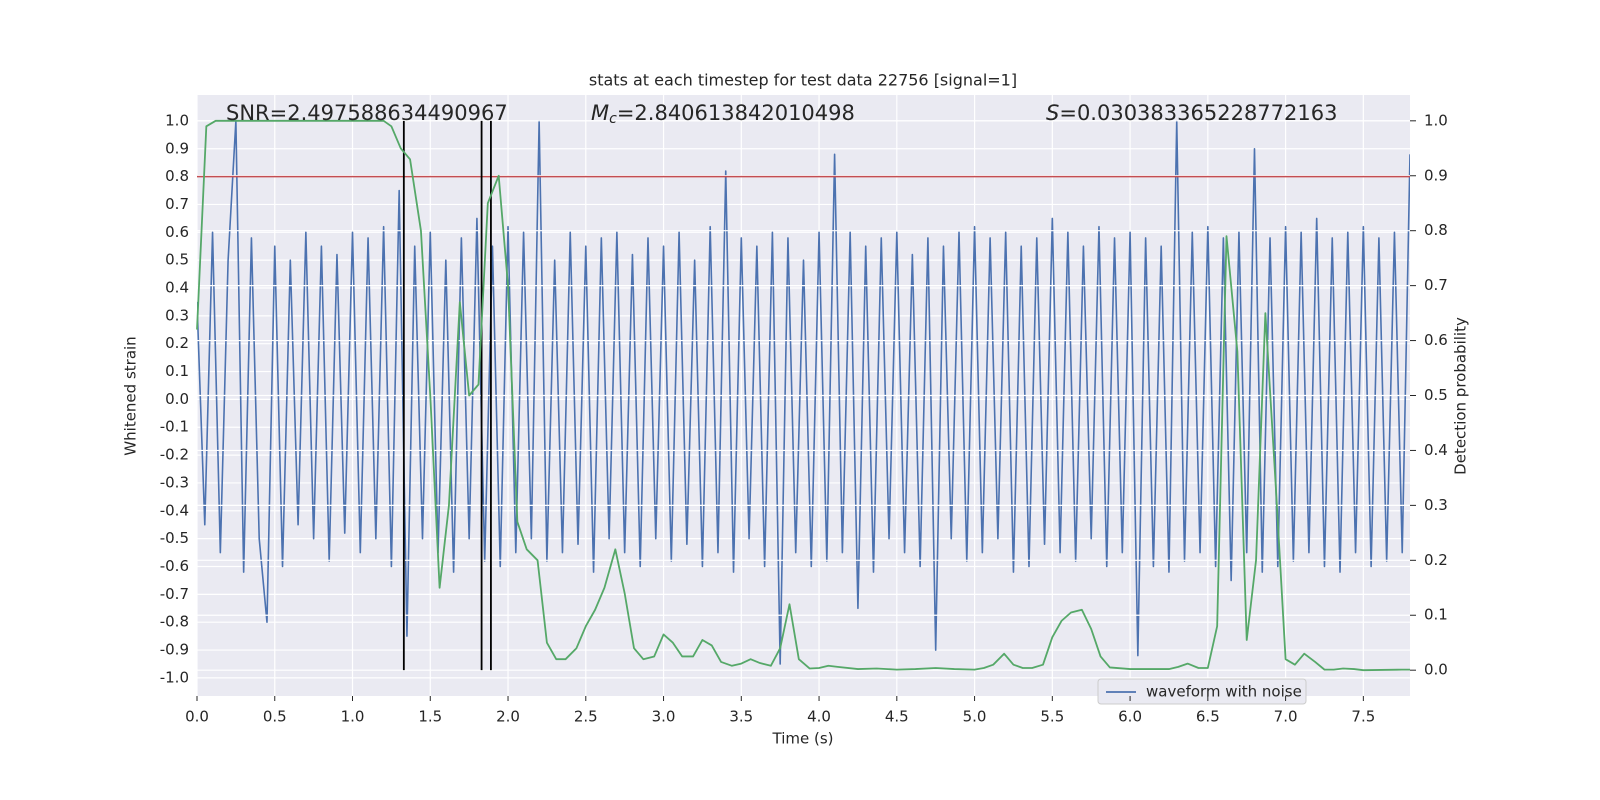  Describe the element at coordinates (177, 260) in the screenshot. I see `y-tick-label: 0.5` at that location.